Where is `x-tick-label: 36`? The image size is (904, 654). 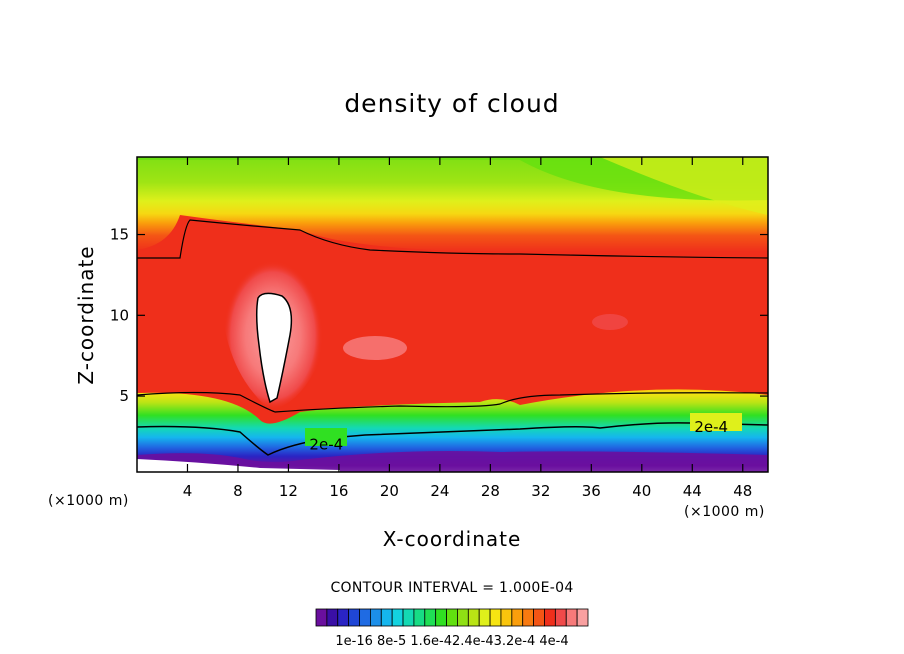
x-tick-label: 36 is located at coordinates (591, 491).